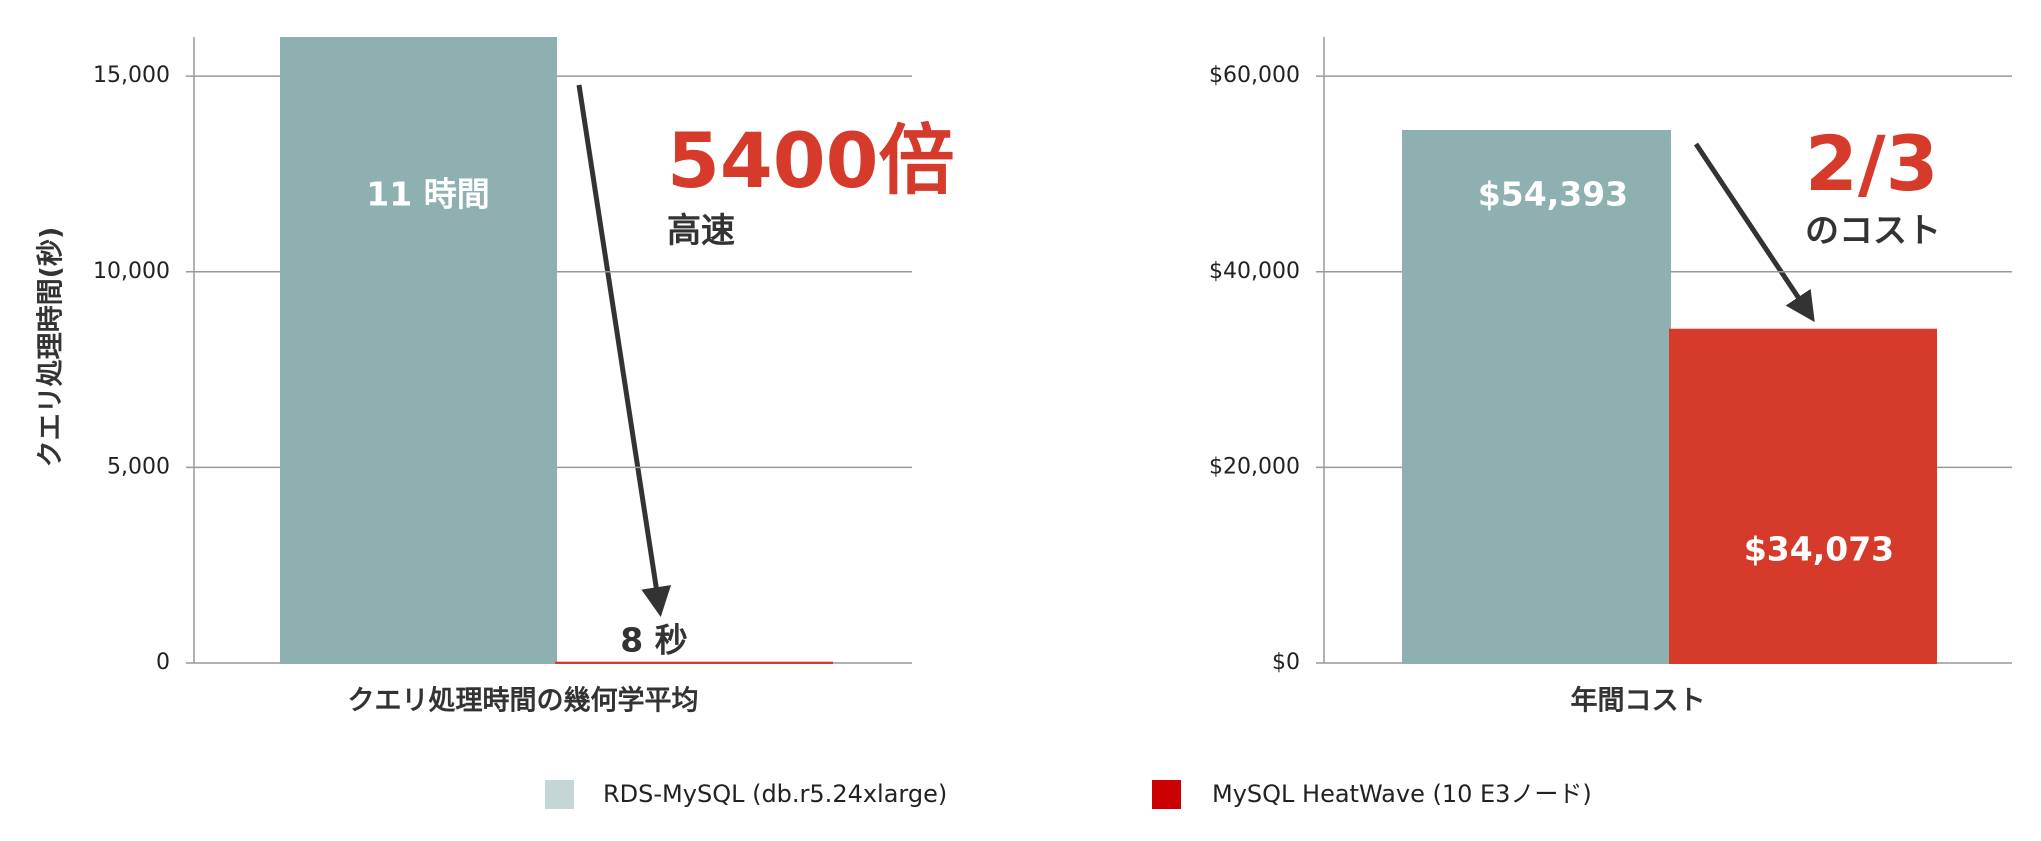 The image size is (2041, 841). What do you see at coordinates (138, 466) in the screenshot?
I see `y-tick-label: 5,000` at bounding box center [138, 466].